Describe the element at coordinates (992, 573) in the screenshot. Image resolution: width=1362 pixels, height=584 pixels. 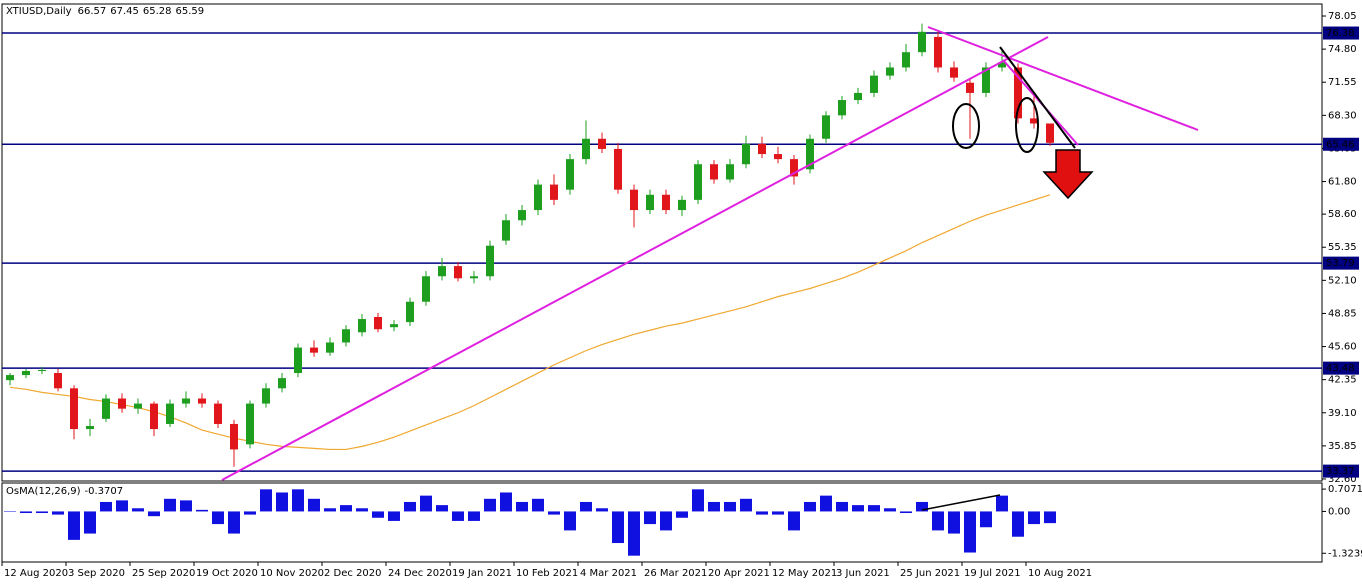
I see `x-tick-label: 19 Jul 2021` at that location.